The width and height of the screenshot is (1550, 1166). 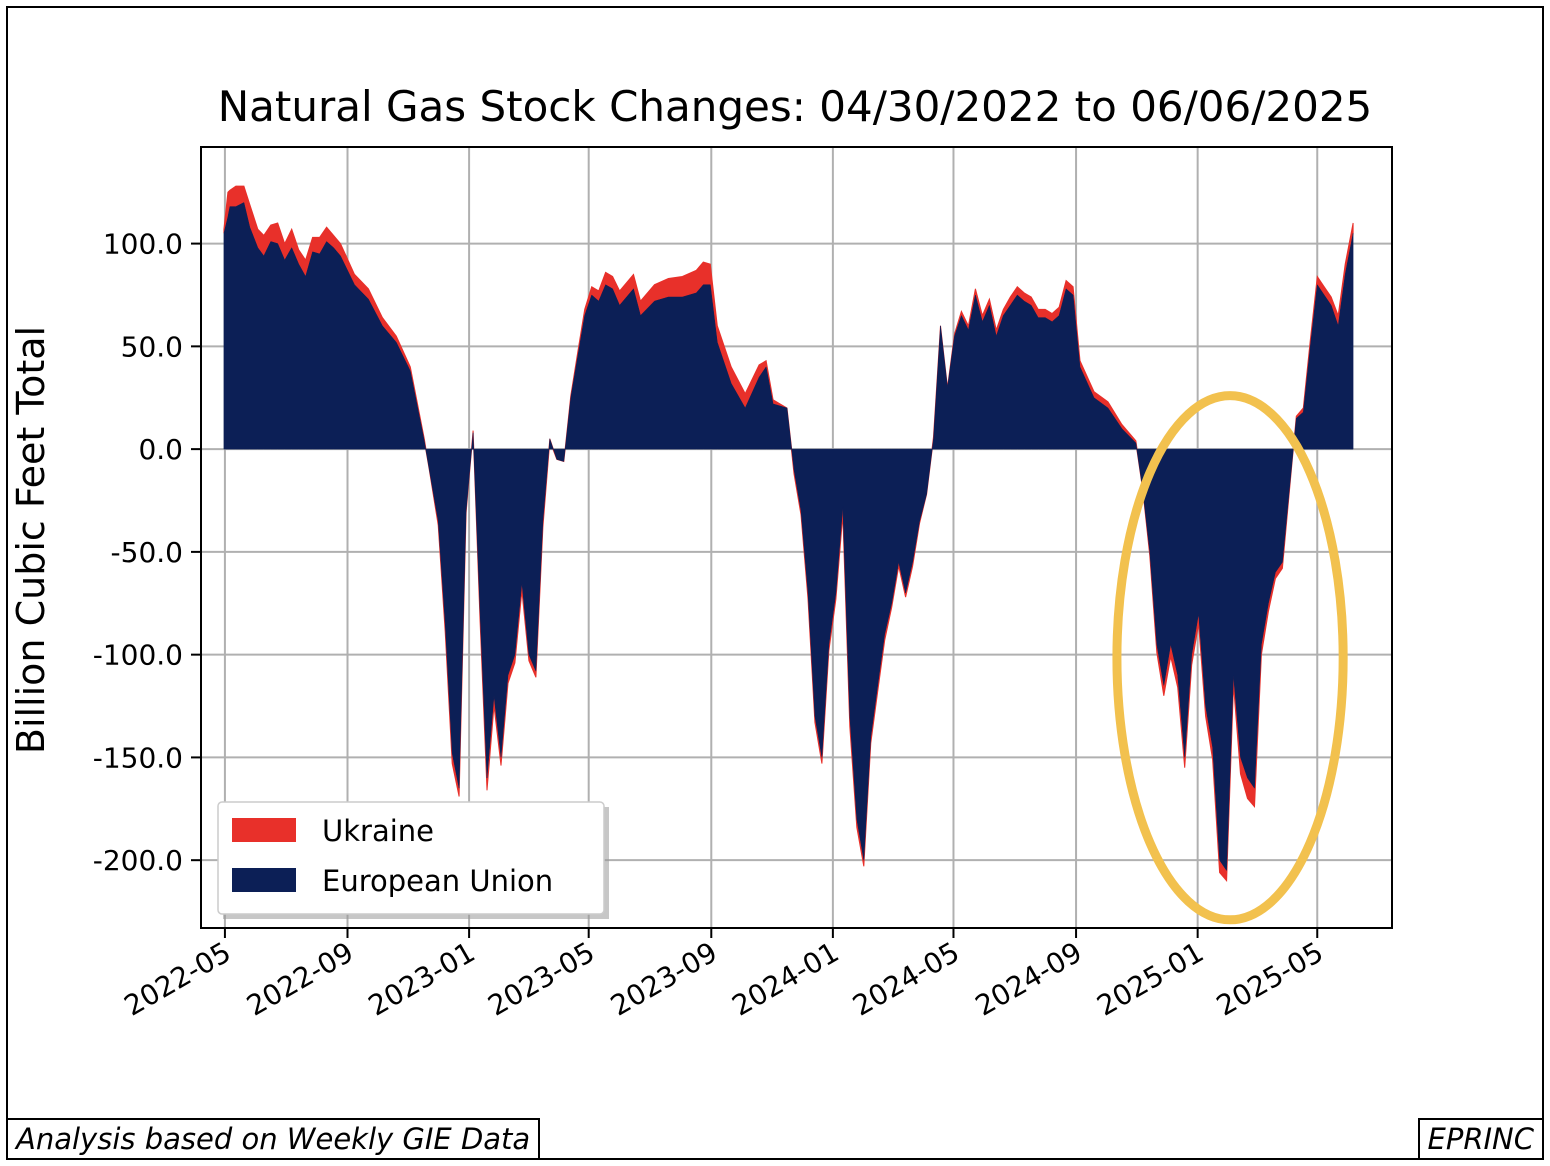 I want to click on highlight-ellipse, so click(x=1230, y=658).